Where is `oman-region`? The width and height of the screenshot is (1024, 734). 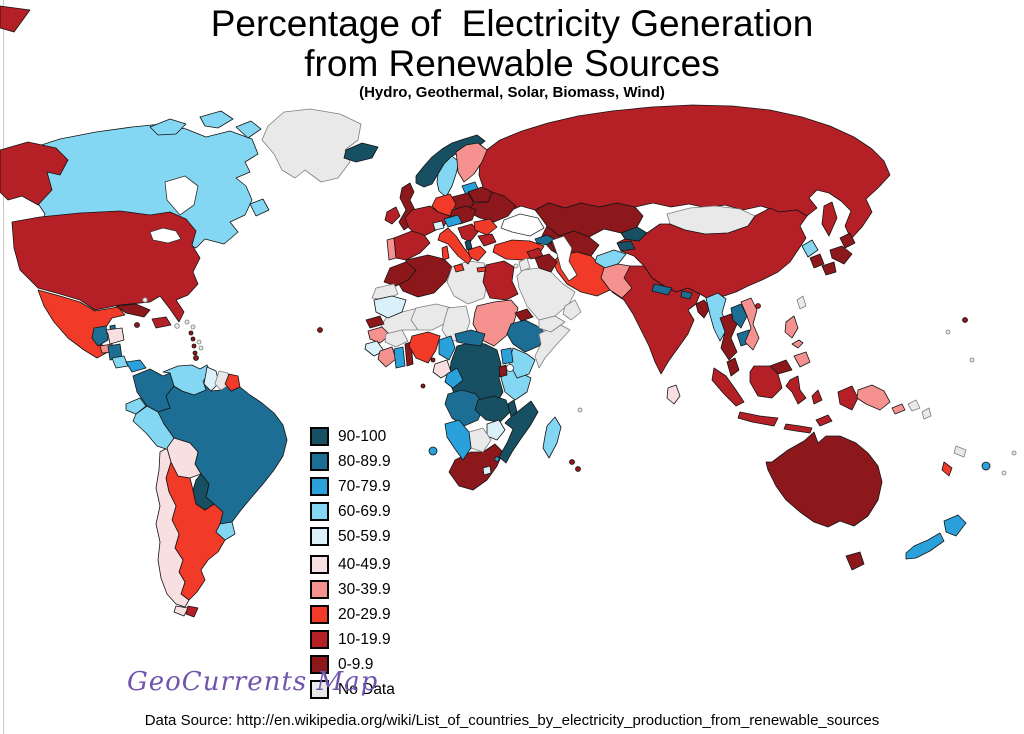 oman-region is located at coordinates (572, 310).